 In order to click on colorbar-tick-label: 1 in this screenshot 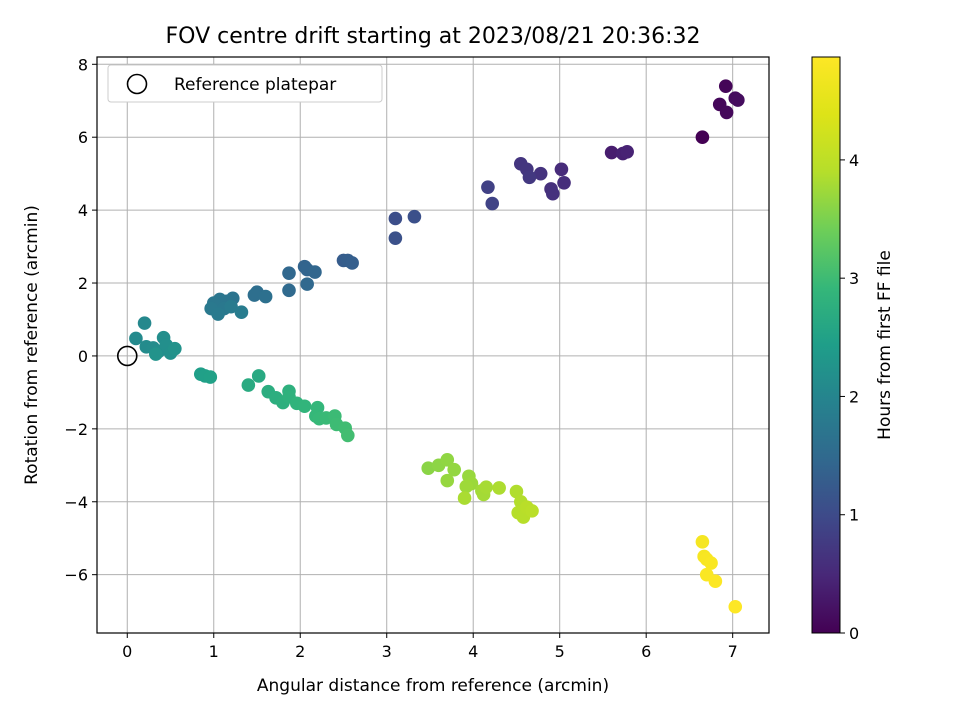, I will do `click(854, 515)`.